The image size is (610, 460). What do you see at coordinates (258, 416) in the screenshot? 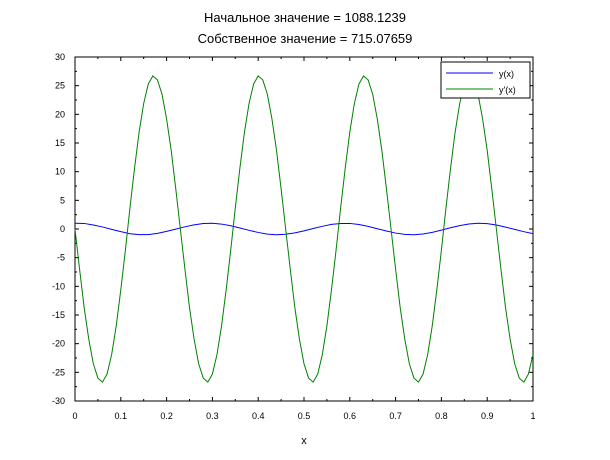
I see `x-tick-label: 0.4` at bounding box center [258, 416].